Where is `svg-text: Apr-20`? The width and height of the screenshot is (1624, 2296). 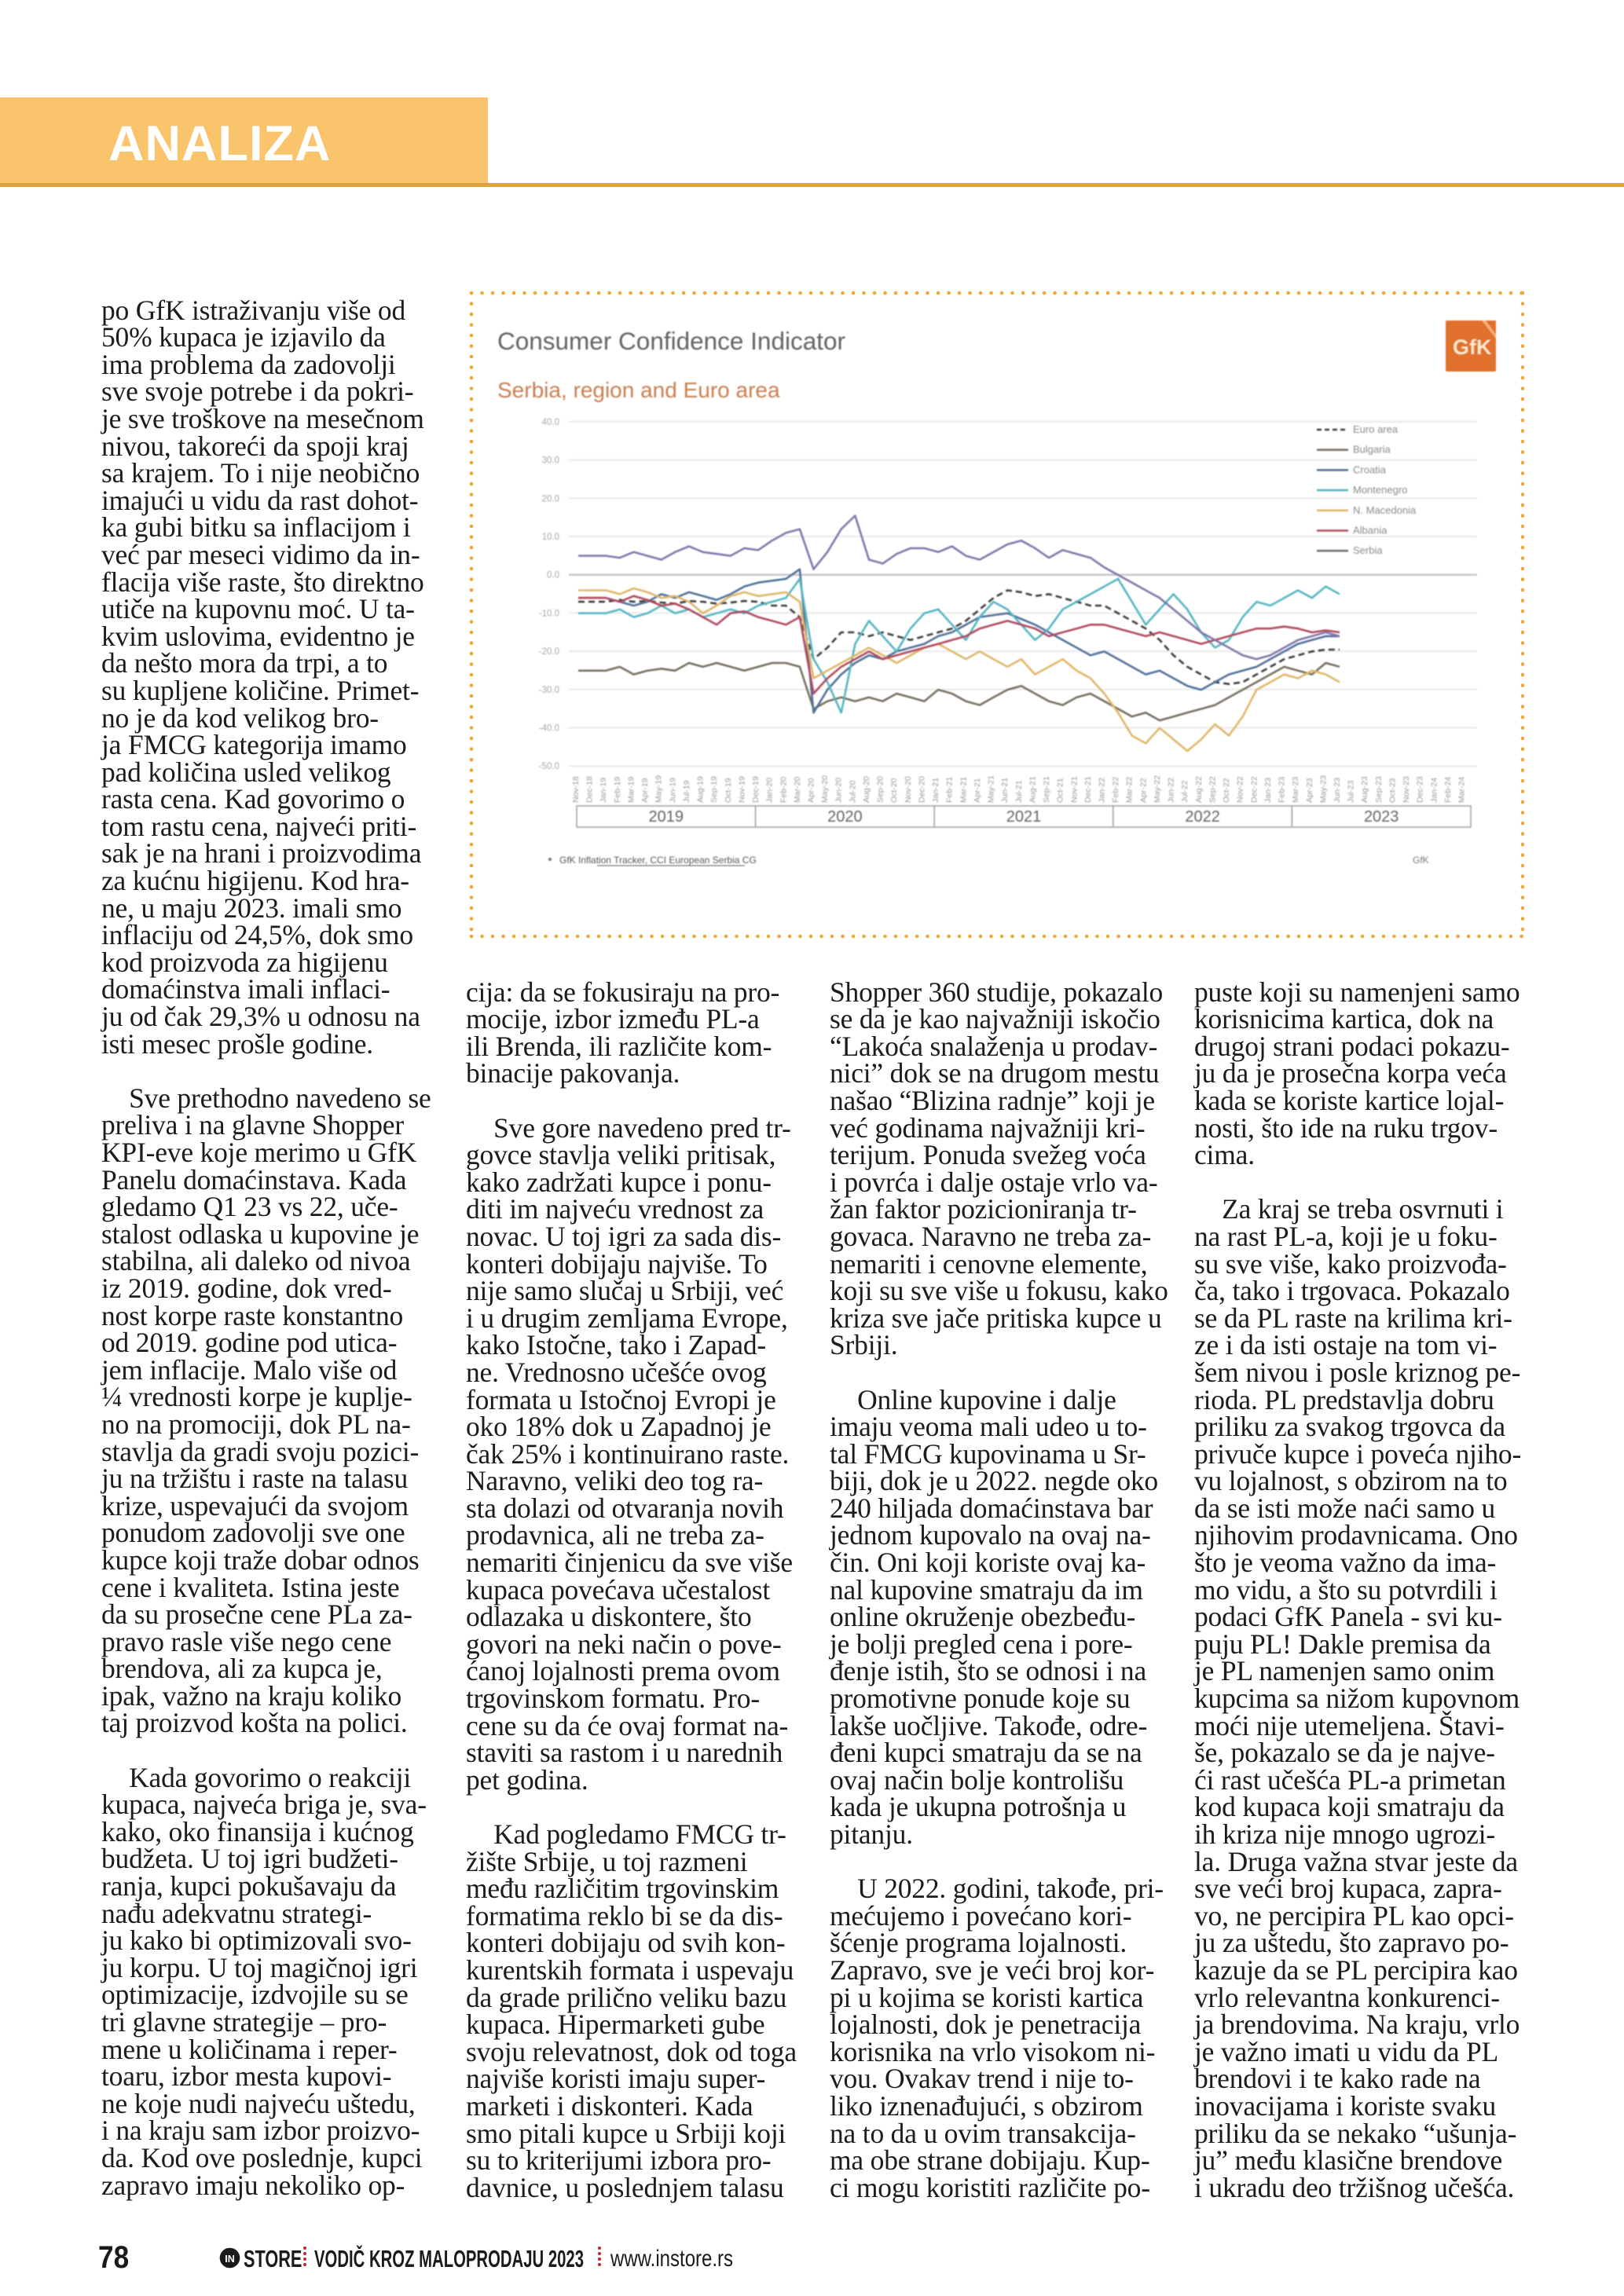
svg-text: Apr-20 is located at coordinates (812, 790).